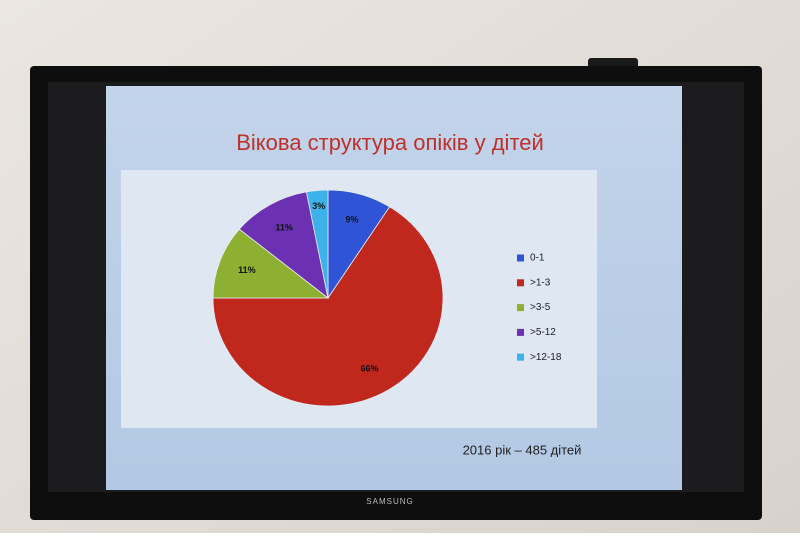 This screenshot has height=538, width=800. I want to click on legend-label: >3-5, so click(540, 307).